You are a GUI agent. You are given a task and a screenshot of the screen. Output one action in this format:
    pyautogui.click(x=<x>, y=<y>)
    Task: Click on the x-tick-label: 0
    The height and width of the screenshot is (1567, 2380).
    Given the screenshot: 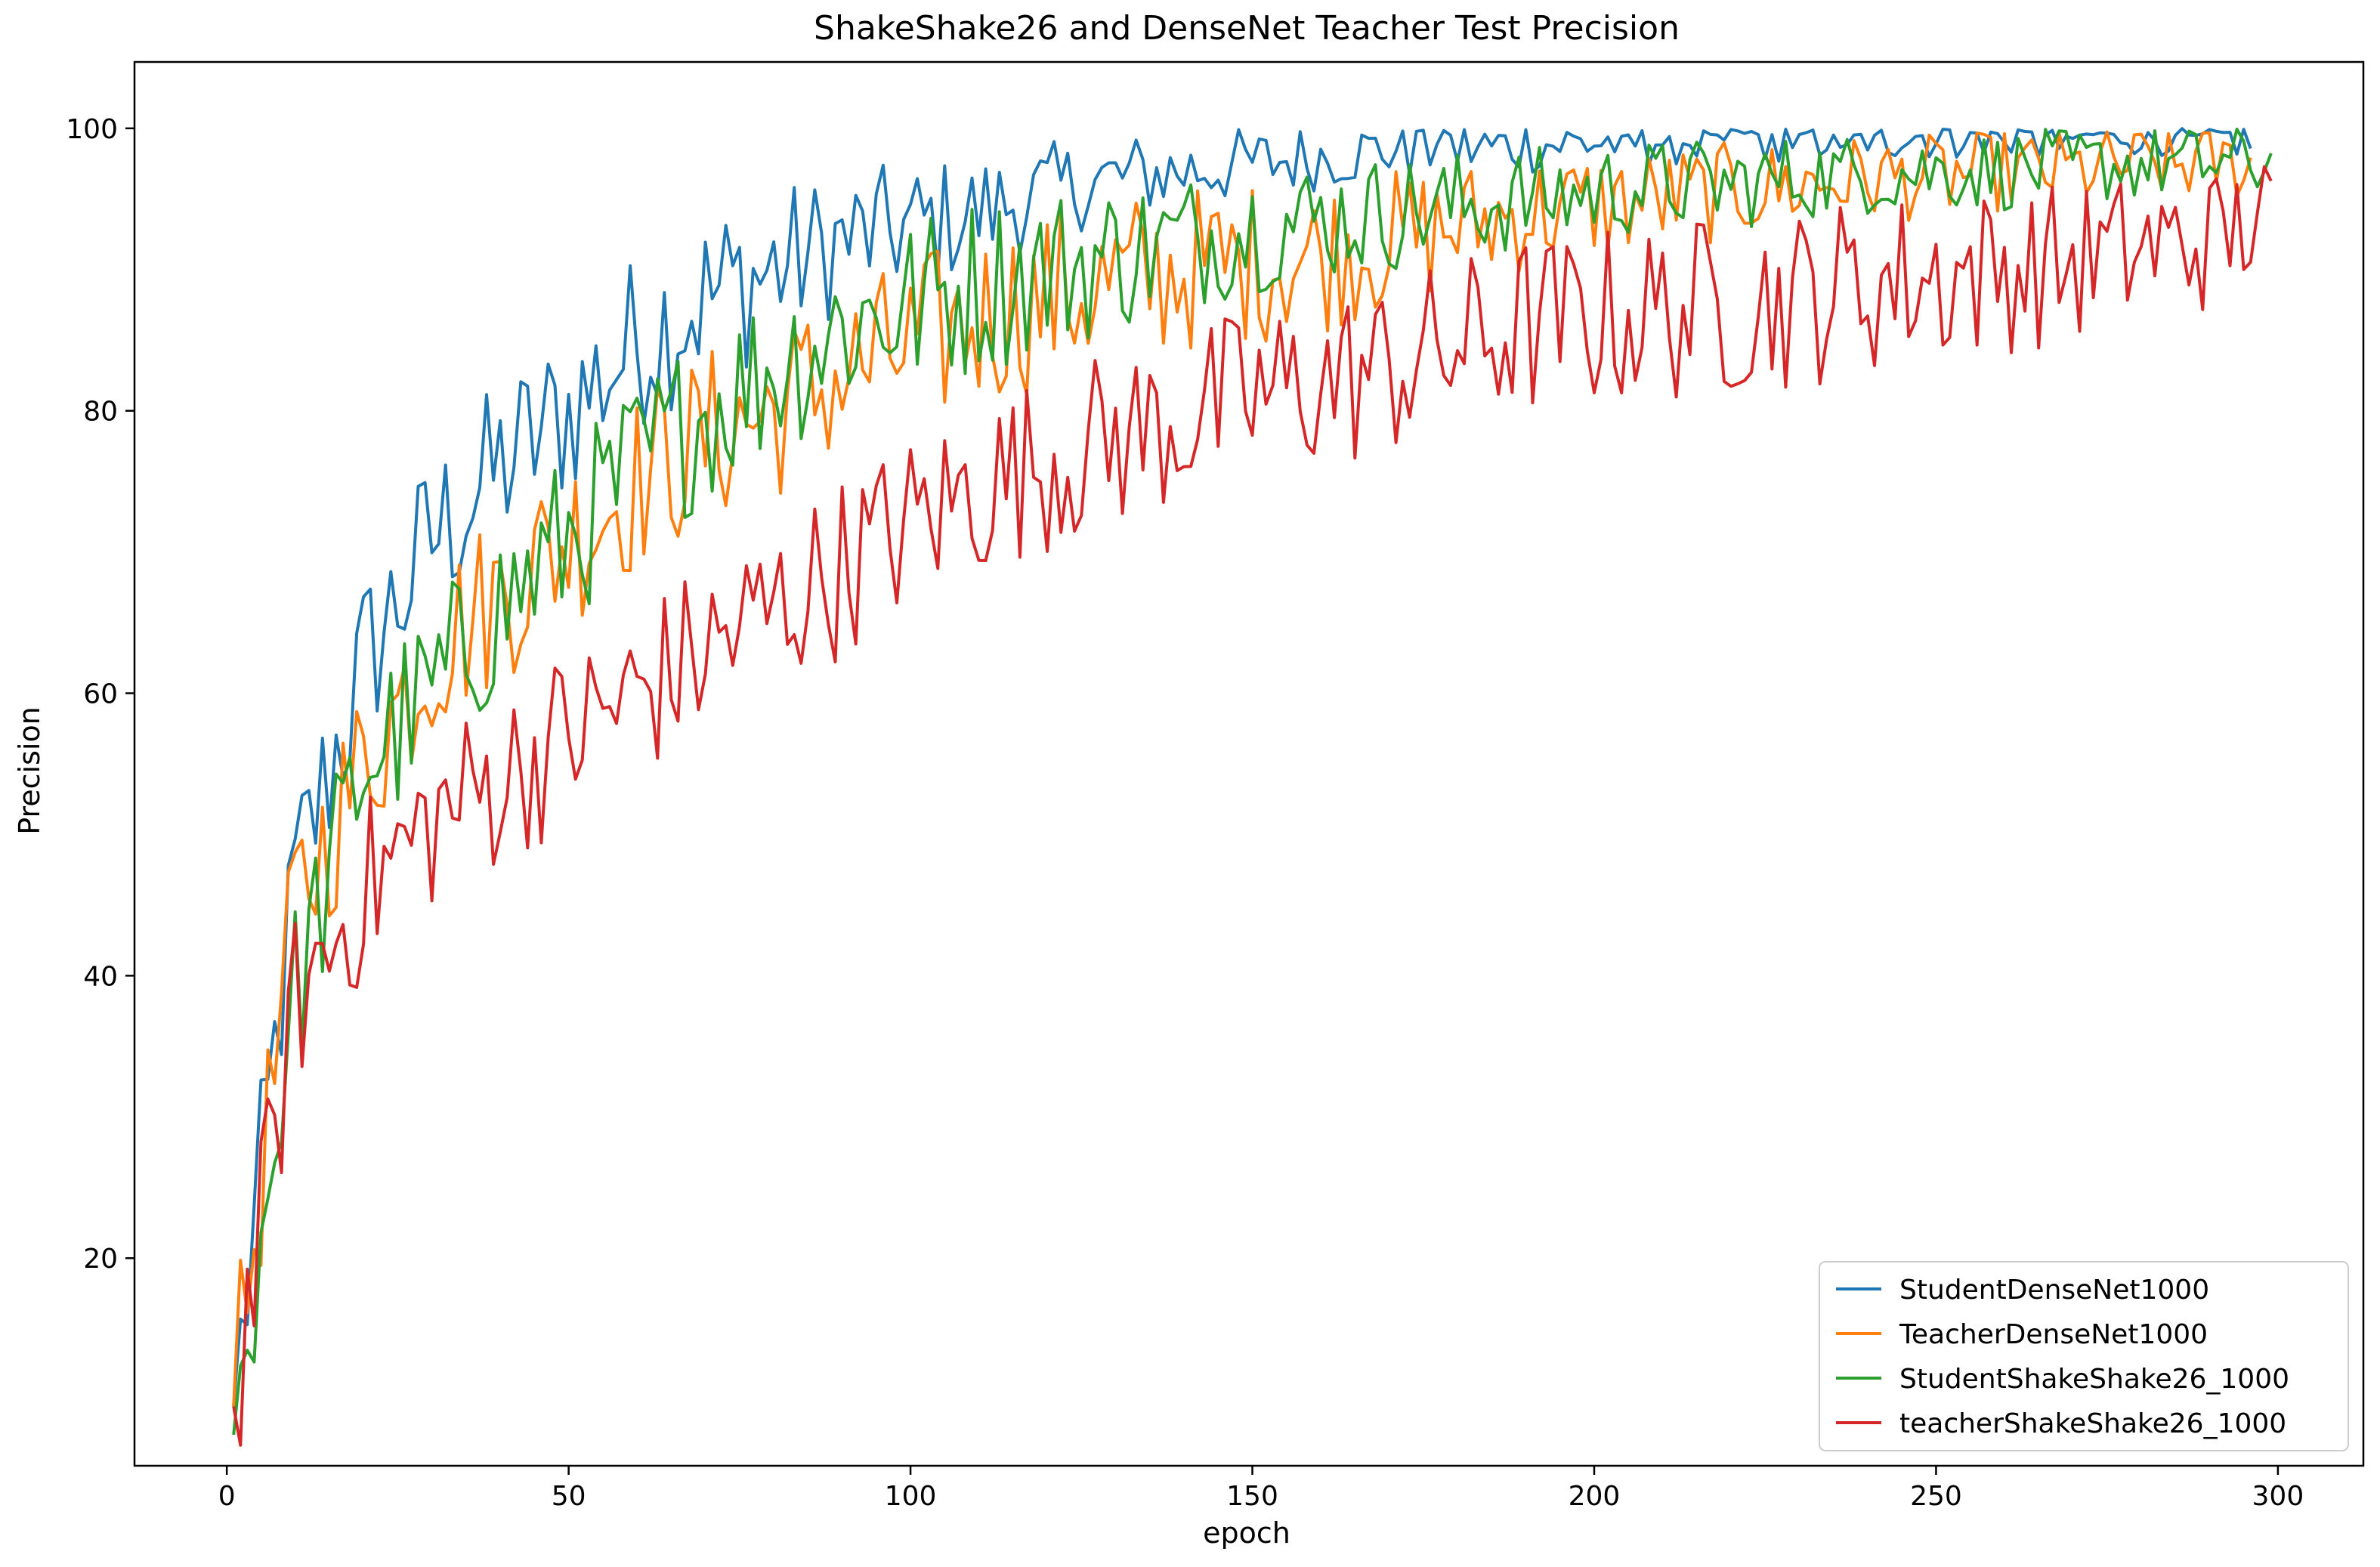 What is the action you would take?
    pyautogui.click(x=227, y=1497)
    